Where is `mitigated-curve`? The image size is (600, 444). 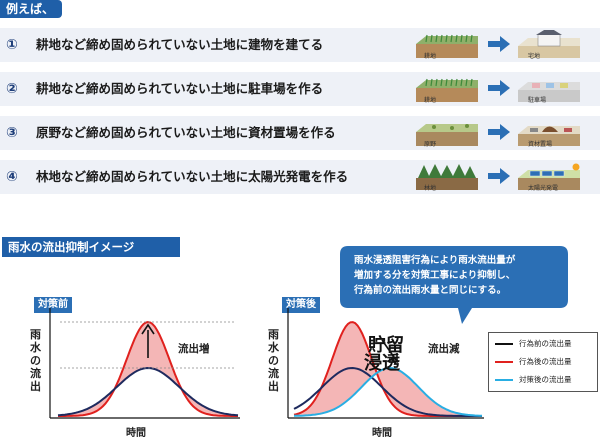 mitigated-curve is located at coordinates (388, 391).